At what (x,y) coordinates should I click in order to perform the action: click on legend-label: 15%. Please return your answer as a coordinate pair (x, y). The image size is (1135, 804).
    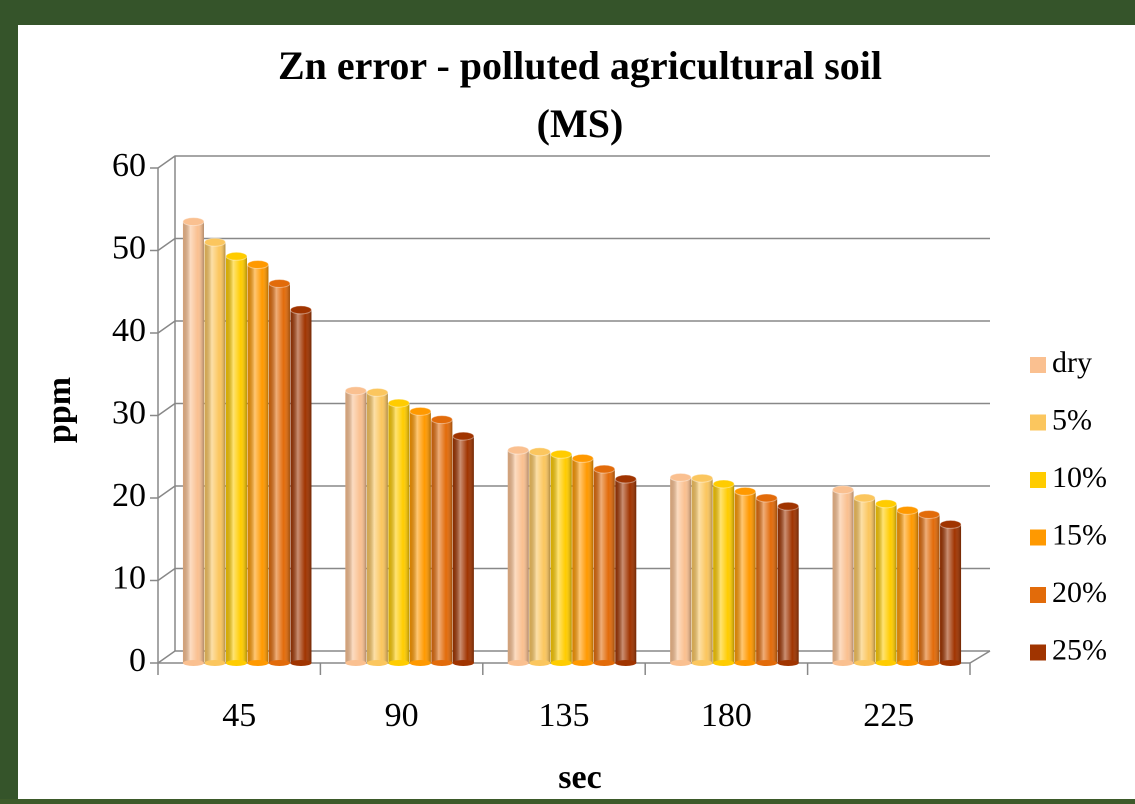
    Looking at the image, I should click on (1079, 534).